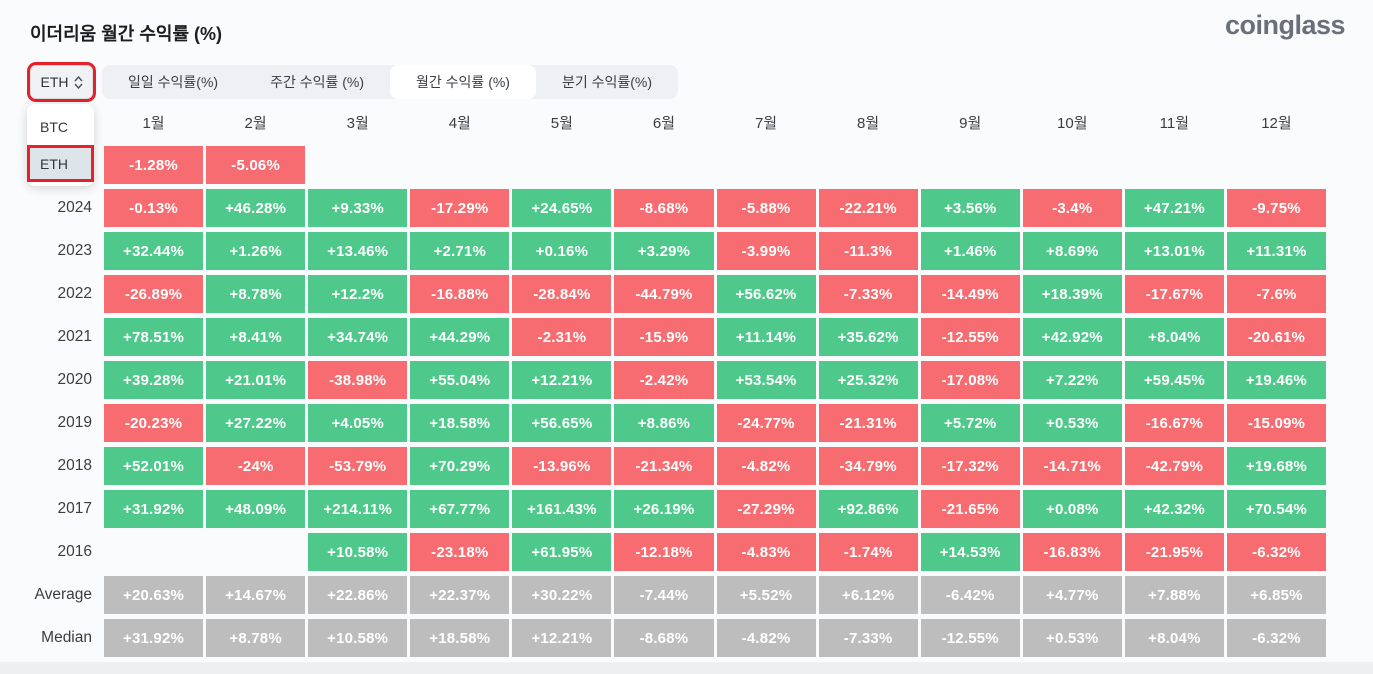 The width and height of the screenshot is (1373, 674). What do you see at coordinates (256, 251) in the screenshot?
I see `return-cell: +1.26%` at bounding box center [256, 251].